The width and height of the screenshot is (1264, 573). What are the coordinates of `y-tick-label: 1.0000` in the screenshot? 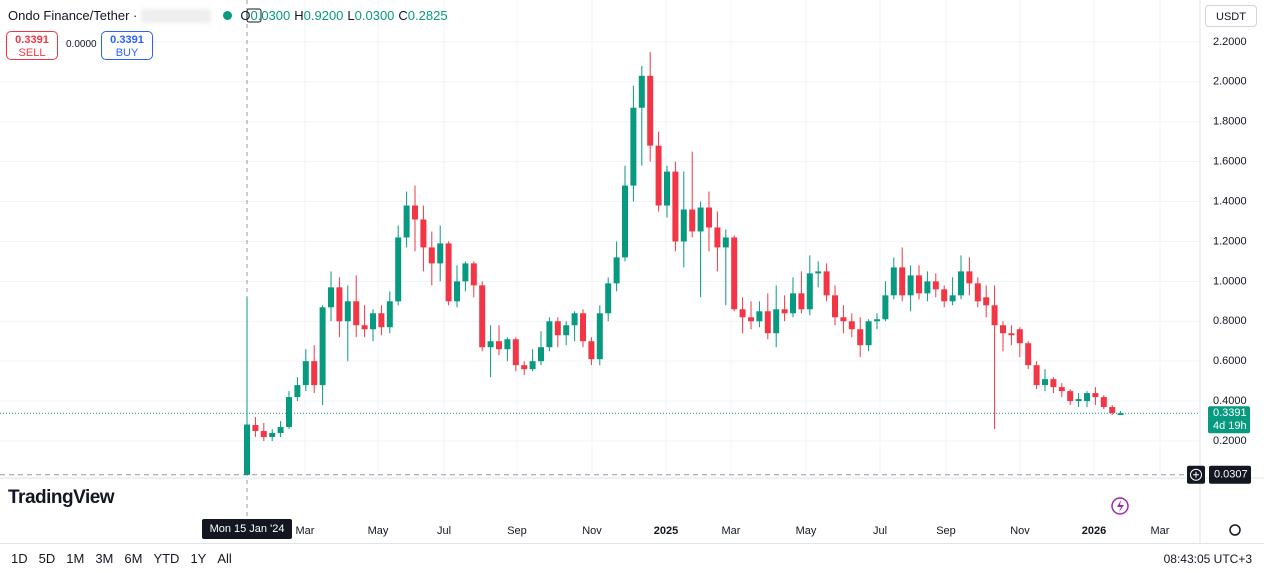 It's located at (1230, 281).